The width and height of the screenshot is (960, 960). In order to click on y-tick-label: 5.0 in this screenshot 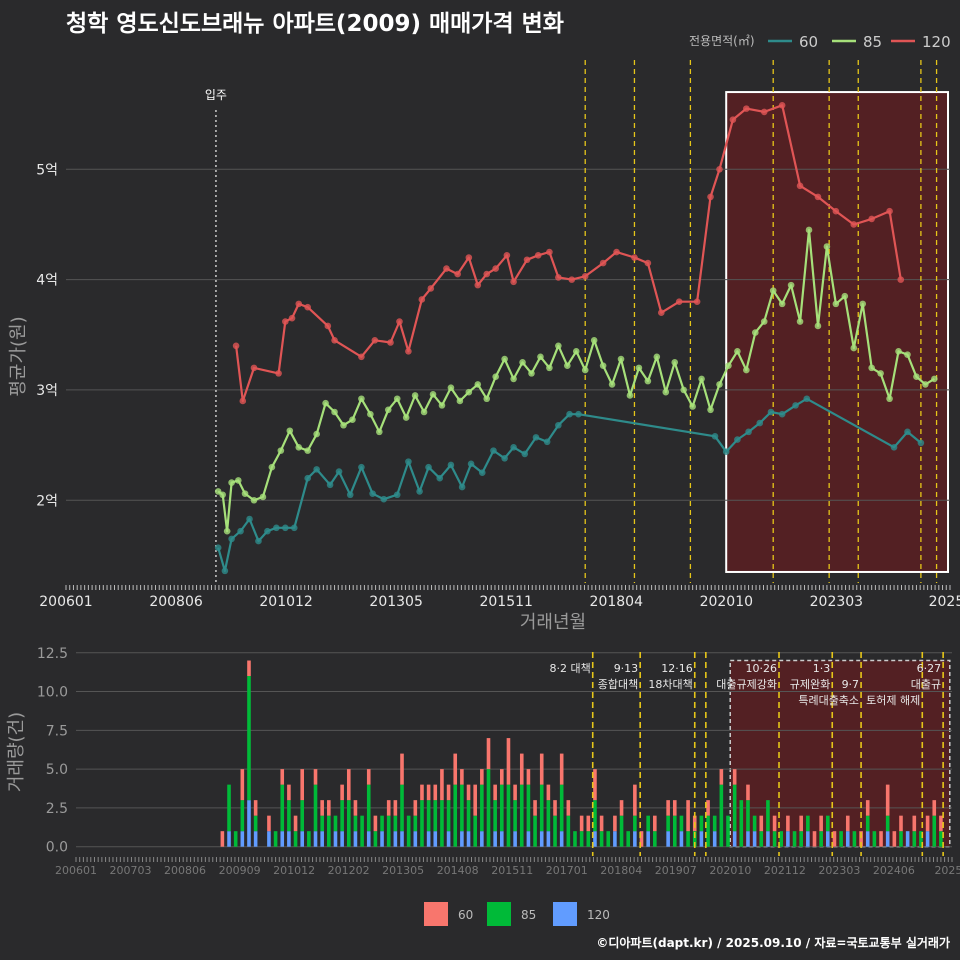, I will do `click(57, 770)`.